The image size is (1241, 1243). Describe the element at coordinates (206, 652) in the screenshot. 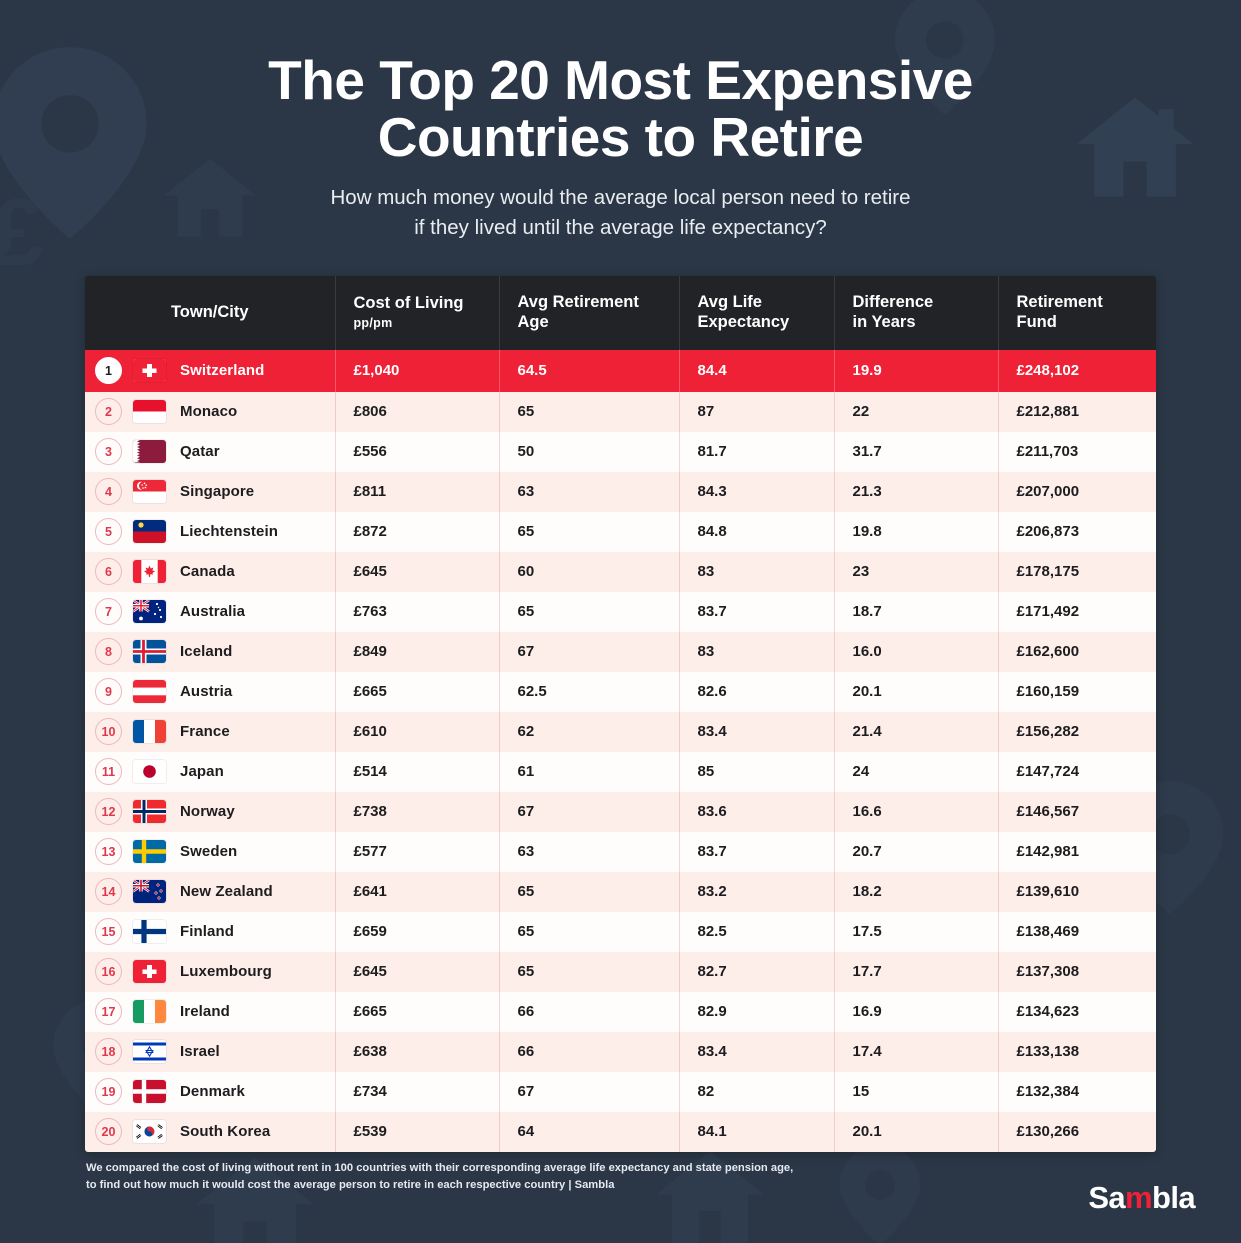

I see `country-name: Iceland` at that location.